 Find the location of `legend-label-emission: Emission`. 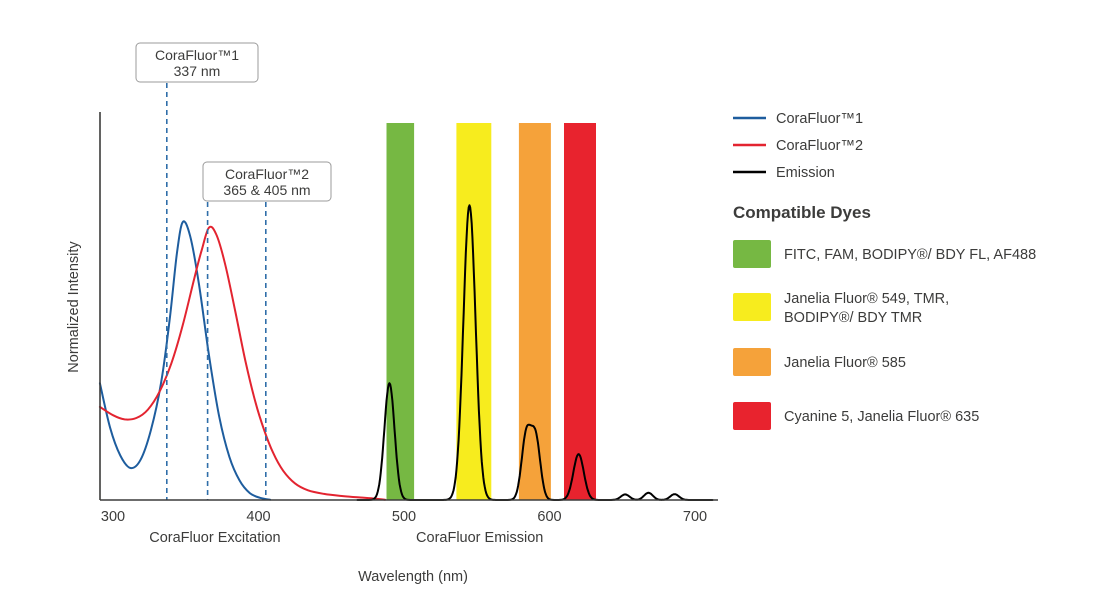

legend-label-emission: Emission is located at coordinates (805, 173).